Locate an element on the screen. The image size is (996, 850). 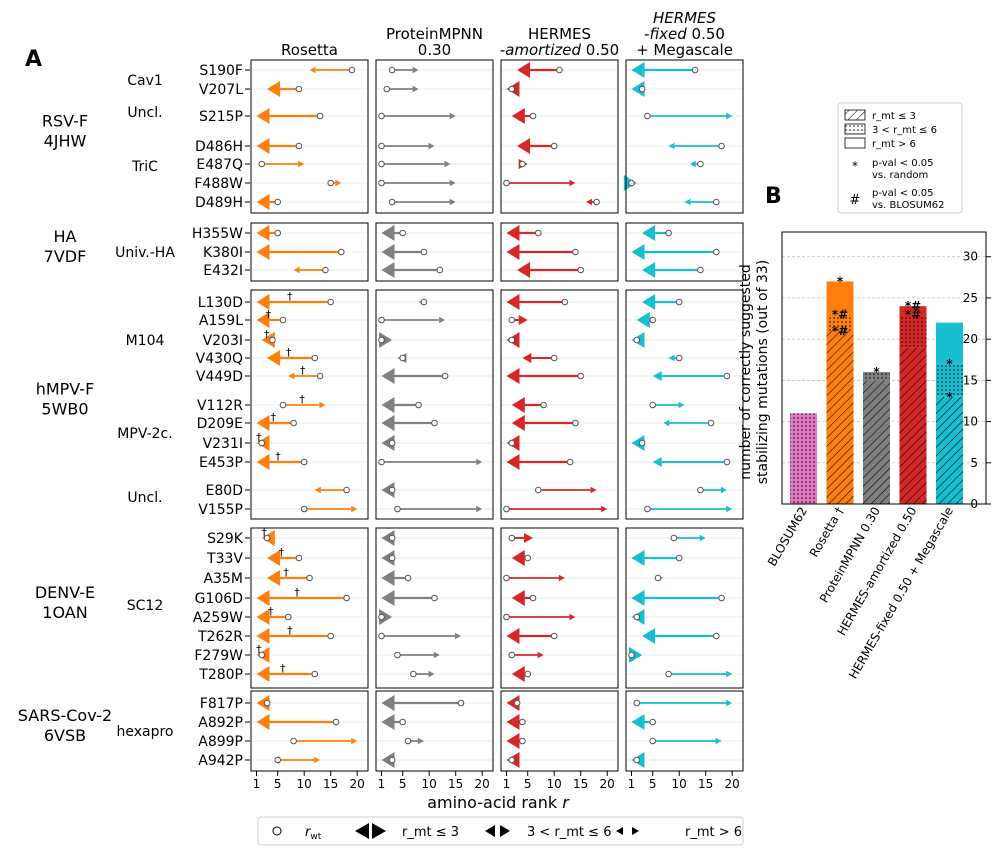
protein-label: HA is located at coordinates (65, 236).